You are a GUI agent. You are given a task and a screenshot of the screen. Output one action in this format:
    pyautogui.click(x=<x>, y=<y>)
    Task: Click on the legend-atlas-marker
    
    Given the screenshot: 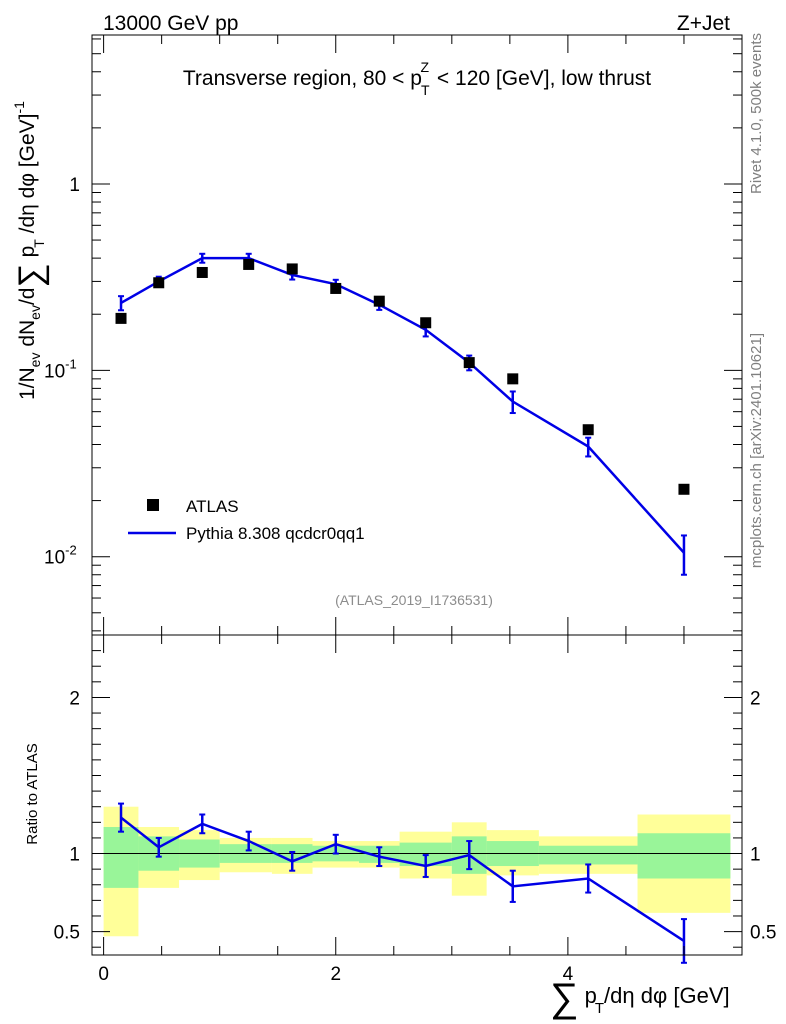 What is the action you would take?
    pyautogui.click(x=153, y=505)
    